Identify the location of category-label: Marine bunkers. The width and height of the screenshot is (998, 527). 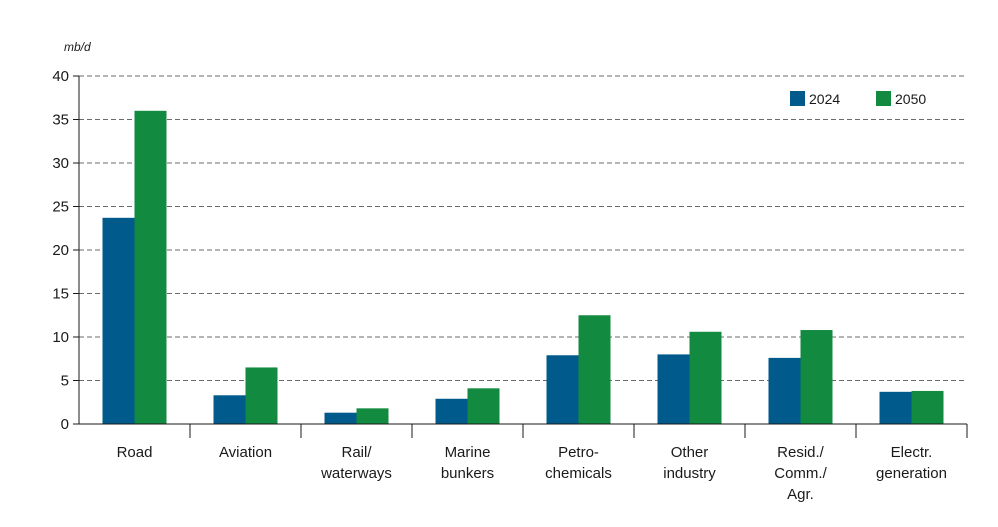
(467, 463).